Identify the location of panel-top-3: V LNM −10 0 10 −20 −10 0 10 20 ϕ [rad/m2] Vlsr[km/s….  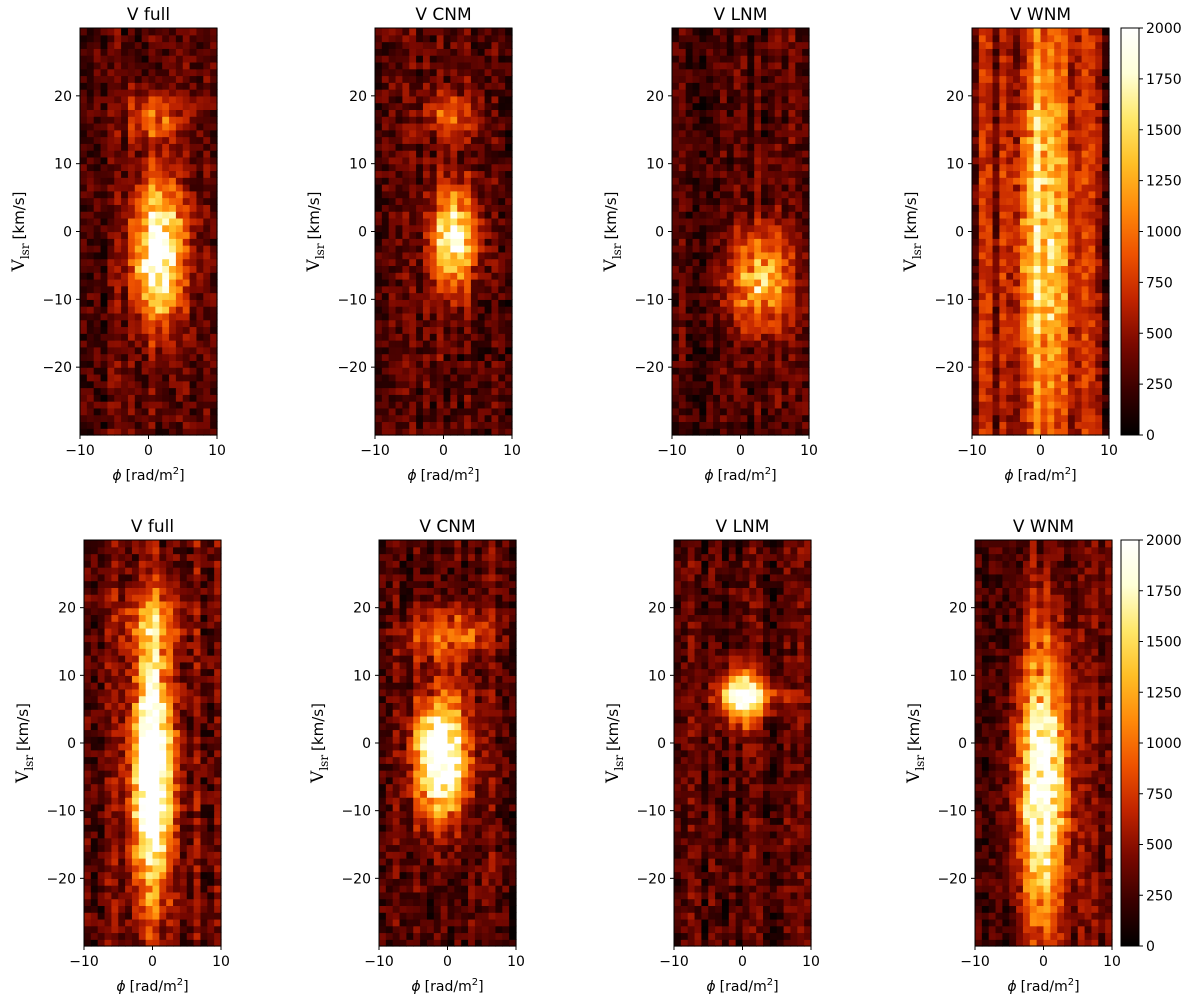
(709, 244).